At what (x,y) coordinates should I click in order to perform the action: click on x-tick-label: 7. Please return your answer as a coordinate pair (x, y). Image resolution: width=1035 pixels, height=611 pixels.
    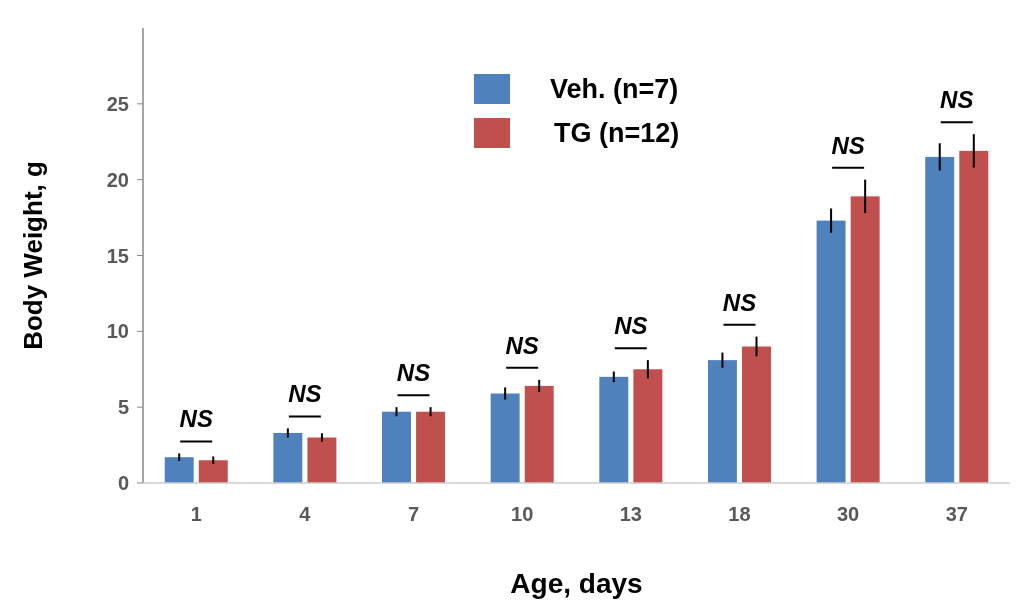
    Looking at the image, I should click on (413, 514).